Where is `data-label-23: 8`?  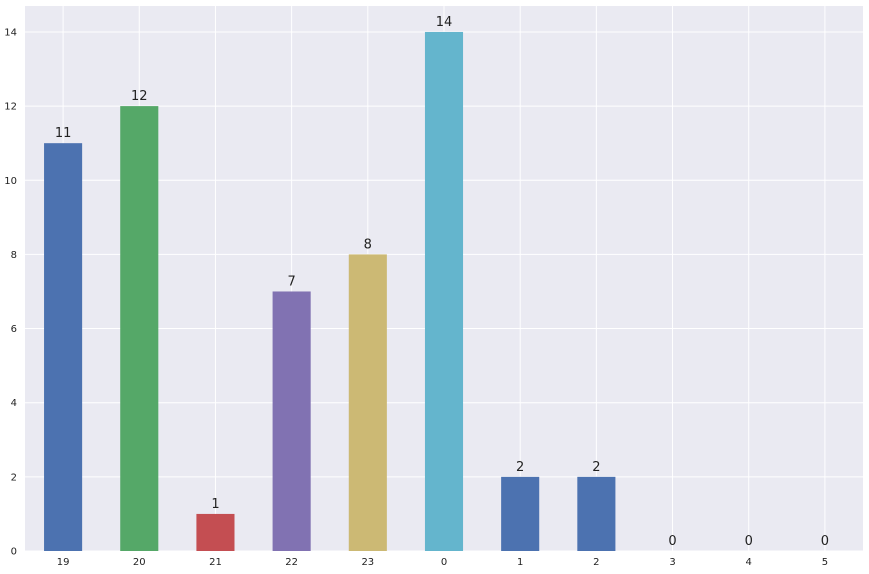
data-label-23: 8 is located at coordinates (368, 244).